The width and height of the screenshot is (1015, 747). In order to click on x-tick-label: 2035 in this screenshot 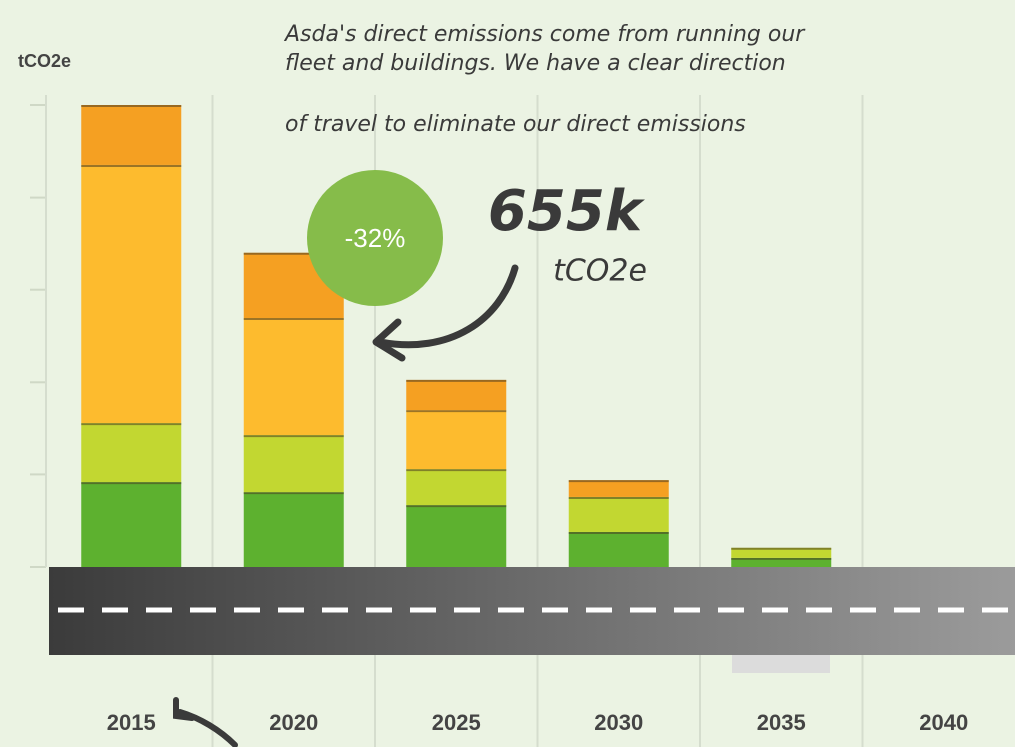, I will do `click(781, 722)`.